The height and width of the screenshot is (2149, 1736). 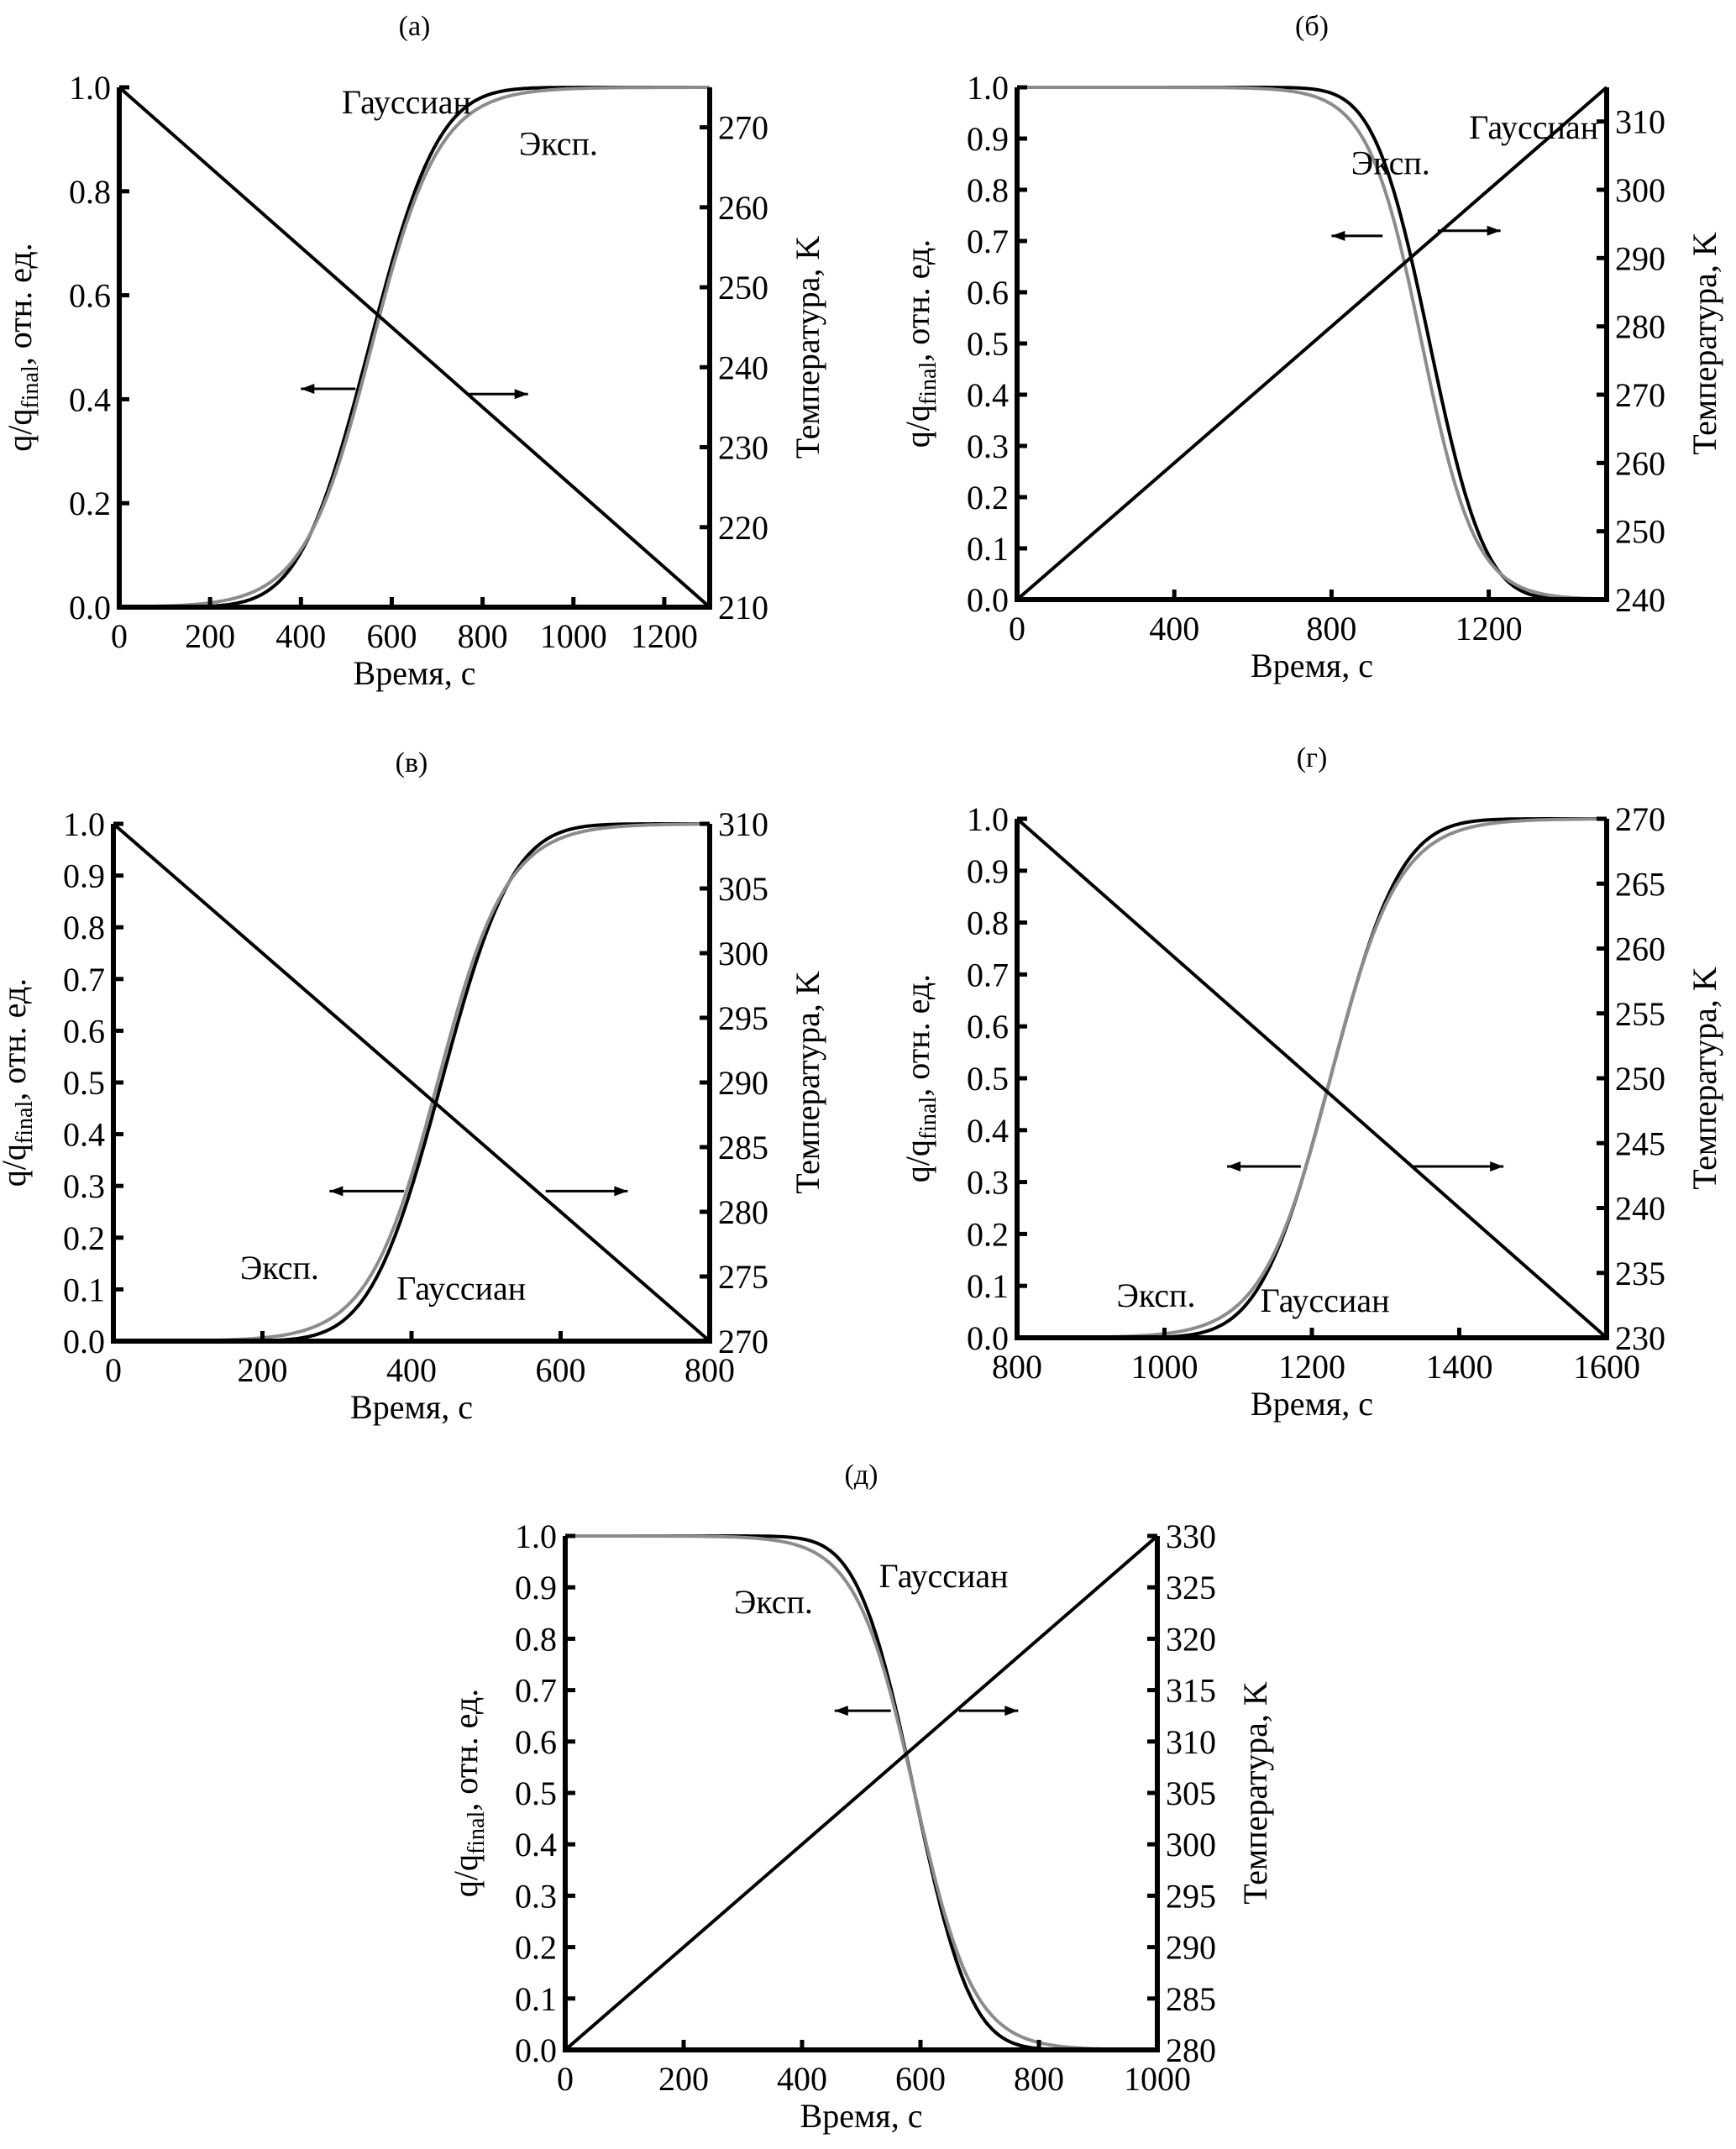 I want to click on x-tick-label: 0, so click(x=1017, y=628).